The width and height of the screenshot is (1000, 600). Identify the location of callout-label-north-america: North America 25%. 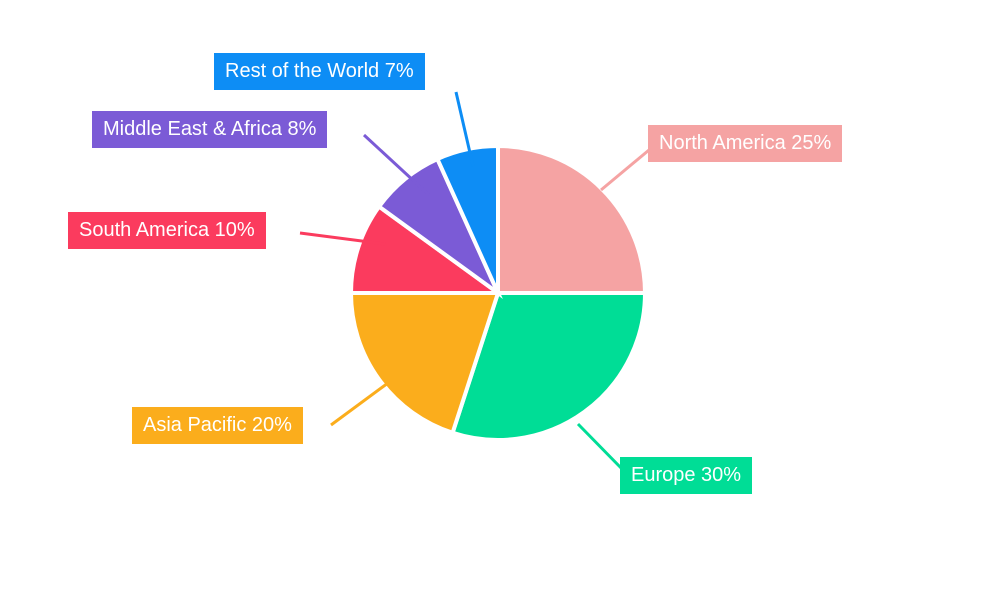
(745, 143).